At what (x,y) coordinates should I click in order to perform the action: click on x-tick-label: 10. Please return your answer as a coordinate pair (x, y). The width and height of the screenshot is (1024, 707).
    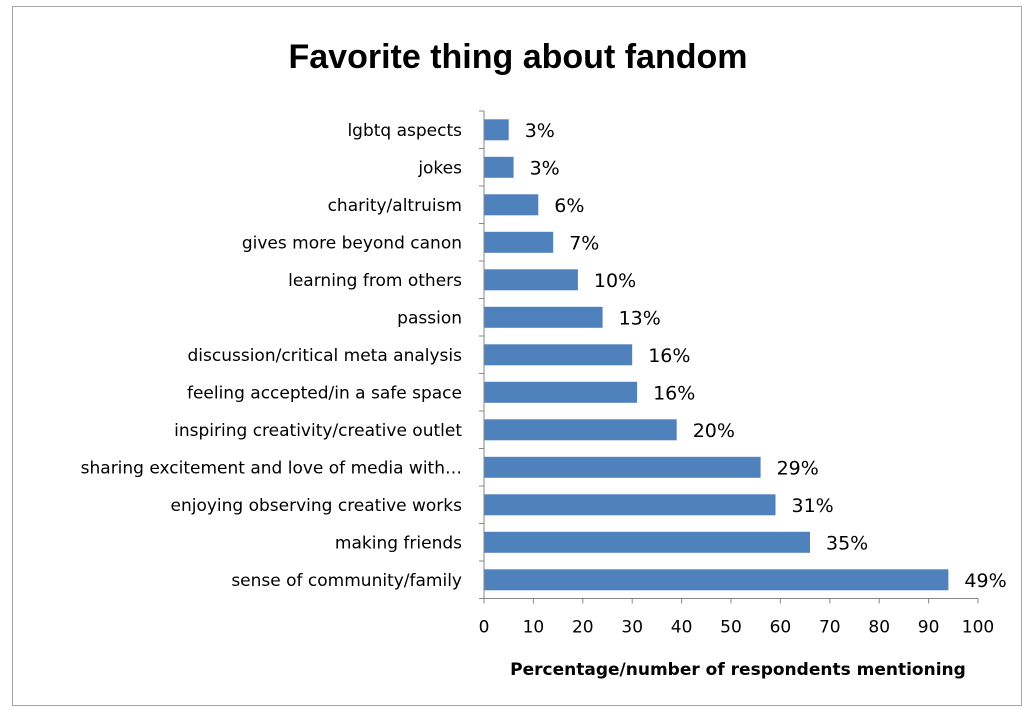
    Looking at the image, I should click on (534, 628).